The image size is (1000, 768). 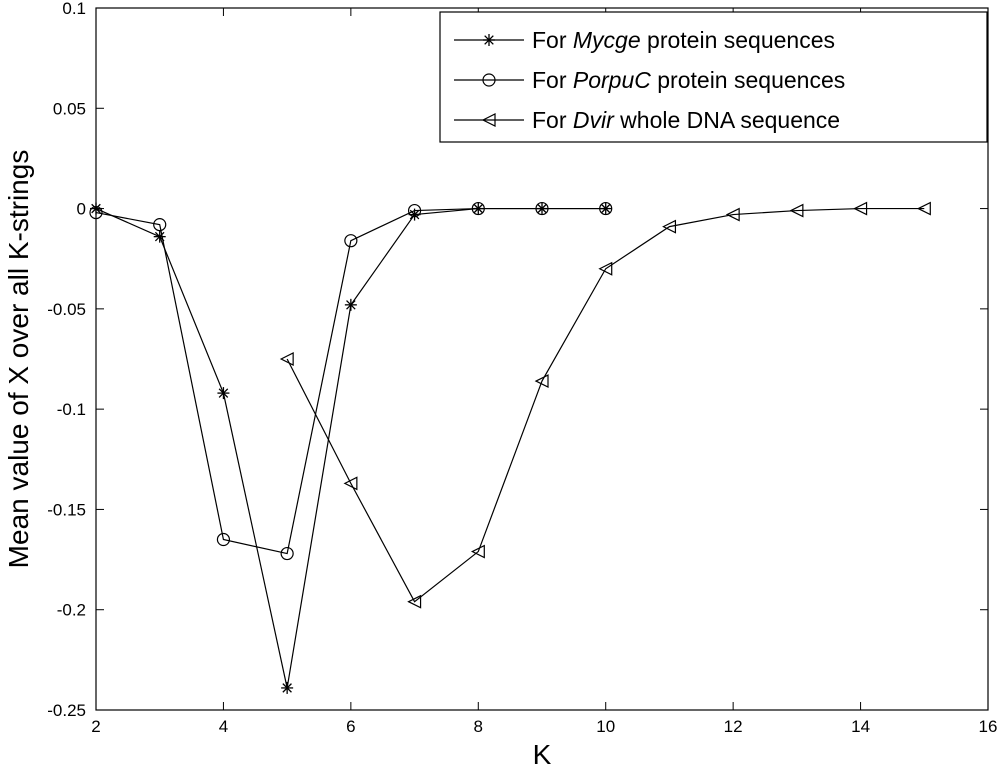 I want to click on legend-entry: For PorpuC protein sequences, so click(x=649, y=80).